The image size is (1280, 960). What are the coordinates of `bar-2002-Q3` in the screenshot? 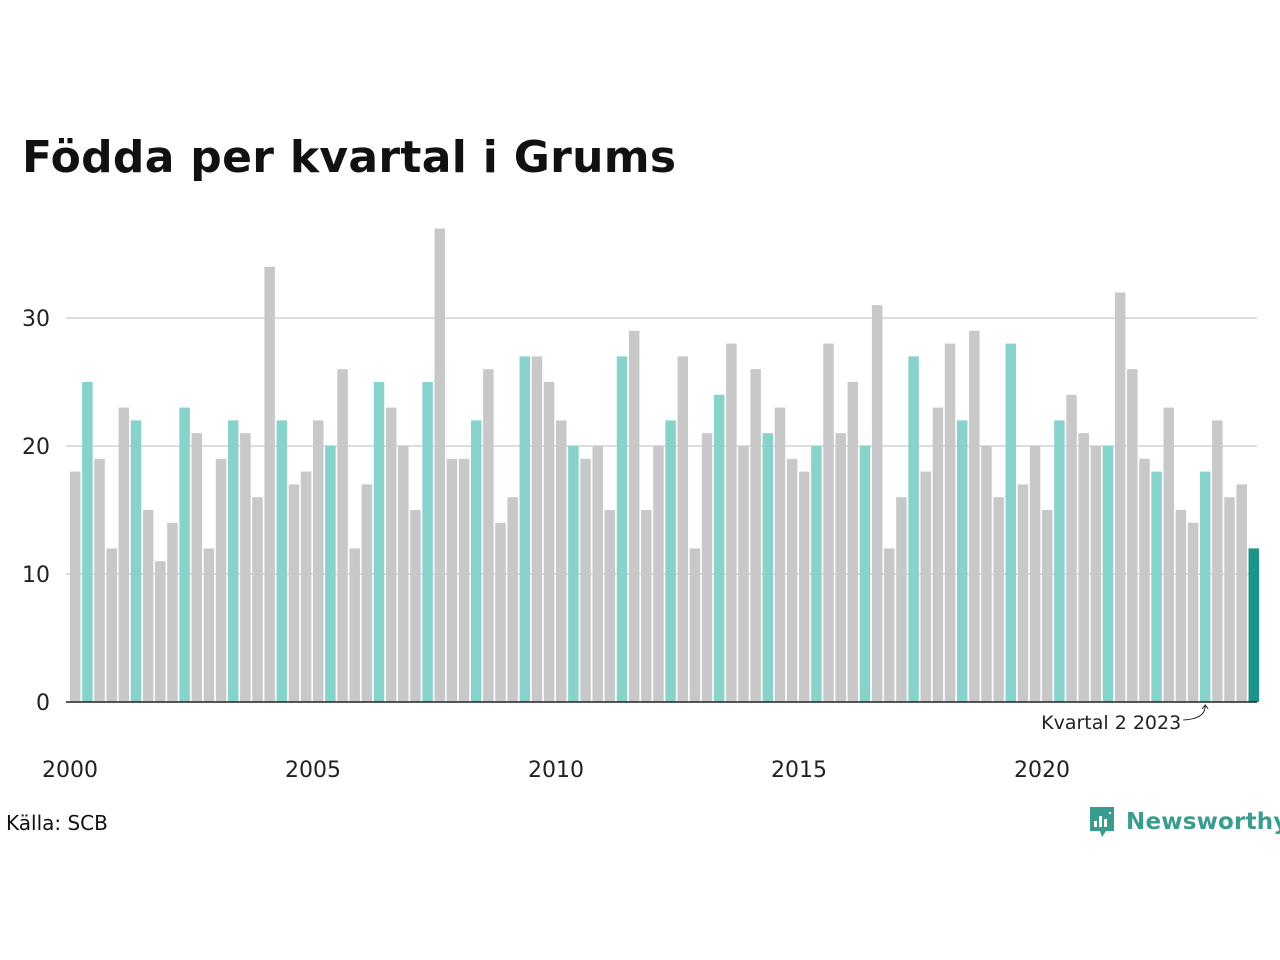 It's located at (196, 567).